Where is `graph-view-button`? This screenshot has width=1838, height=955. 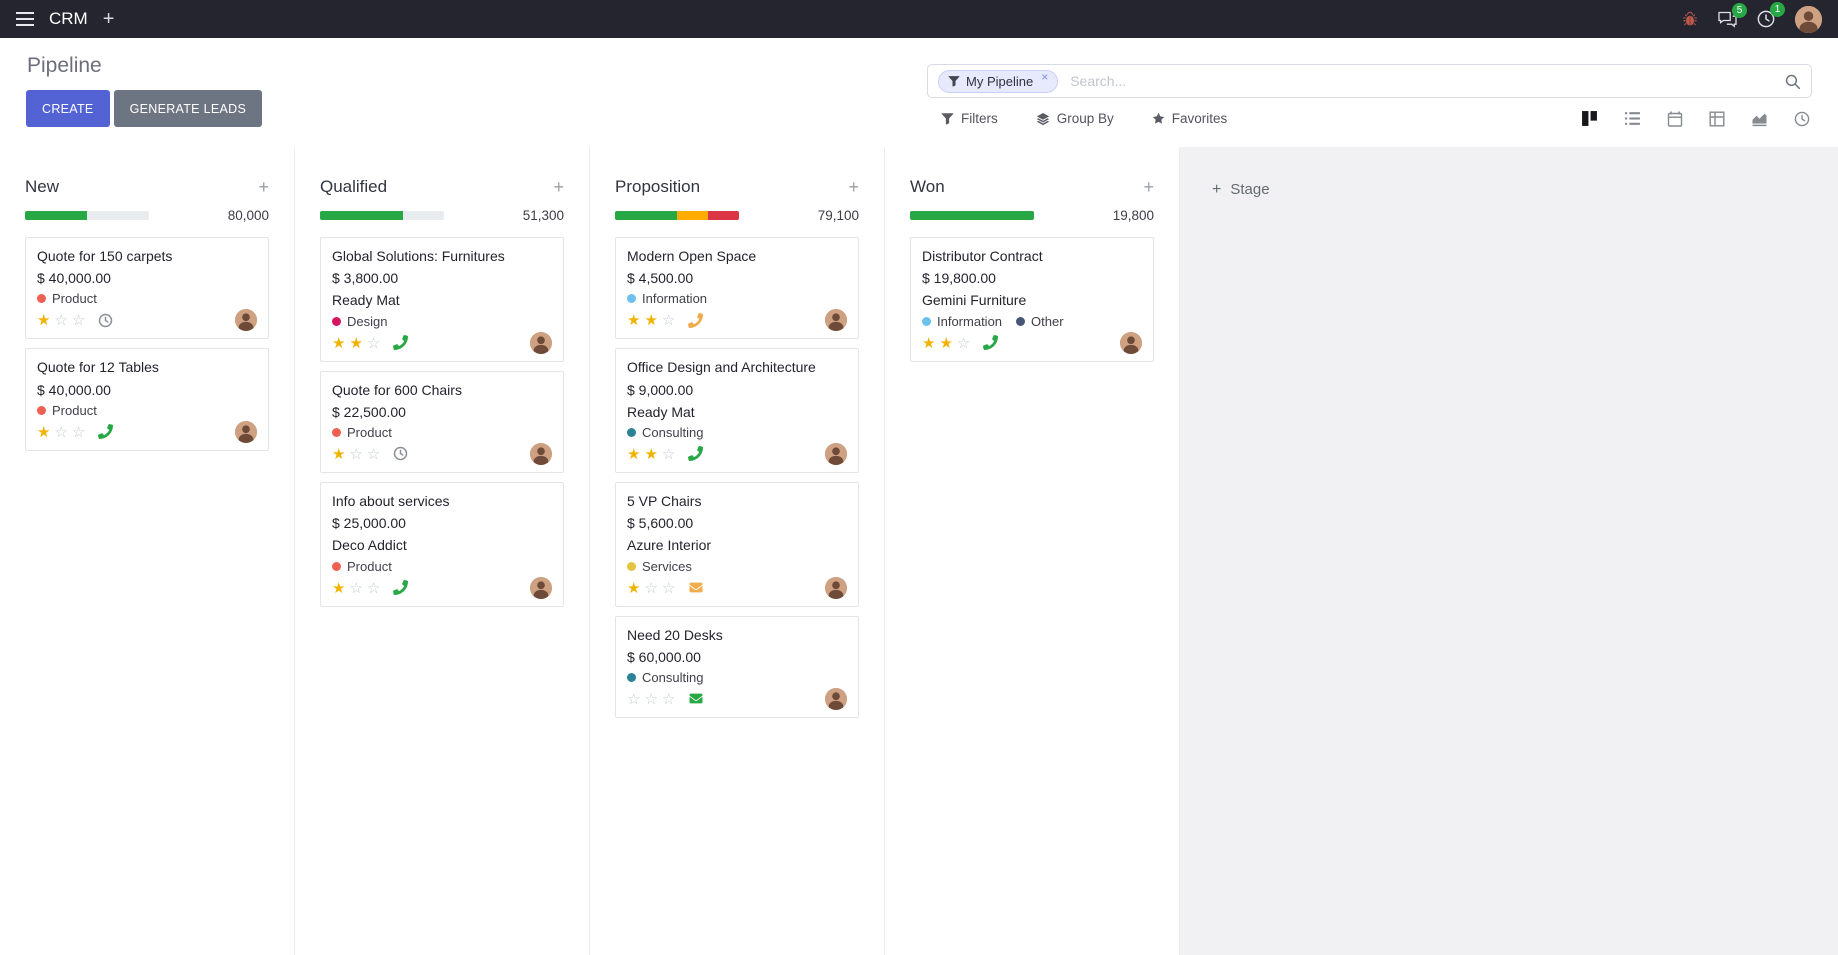 graph-view-button is located at coordinates (1759, 119).